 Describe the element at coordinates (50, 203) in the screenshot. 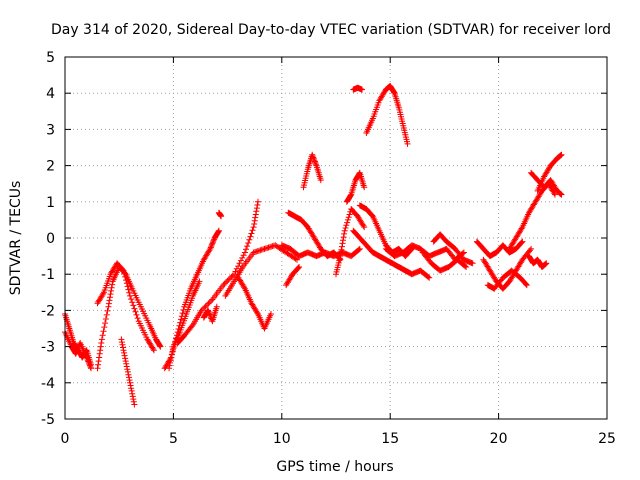

I see `y-tick-label: 1` at that location.